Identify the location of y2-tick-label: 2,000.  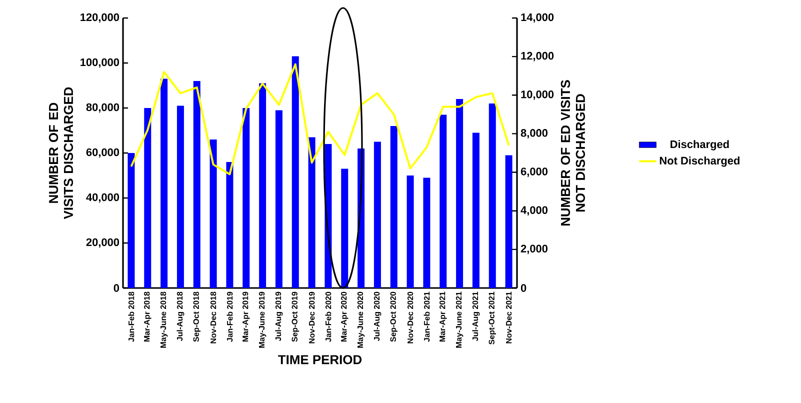
(534, 249).